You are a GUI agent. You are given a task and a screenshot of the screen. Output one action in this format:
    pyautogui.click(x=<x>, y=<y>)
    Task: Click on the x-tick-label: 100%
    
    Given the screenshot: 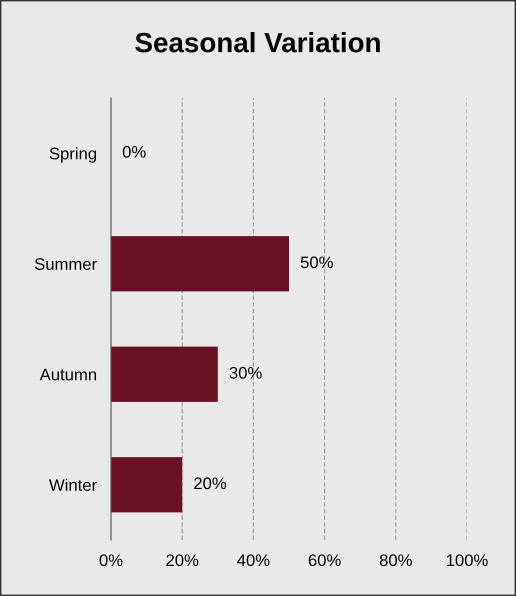 What is the action you would take?
    pyautogui.click(x=467, y=560)
    